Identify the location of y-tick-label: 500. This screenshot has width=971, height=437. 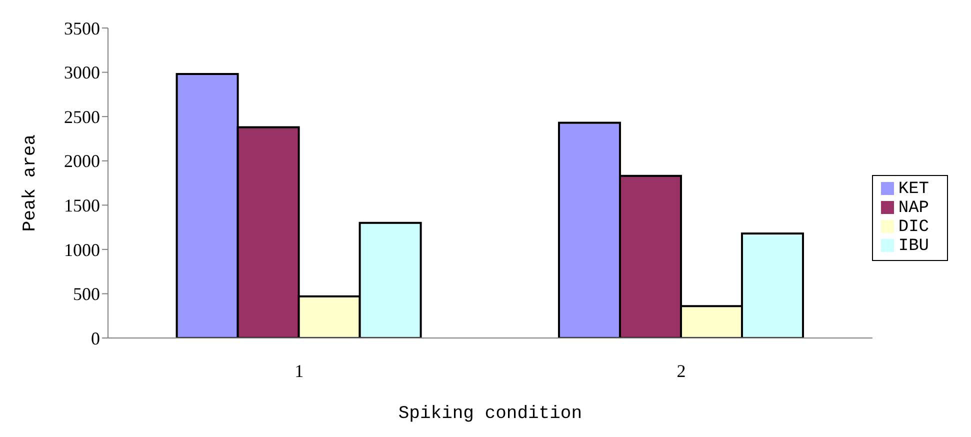
(86, 294).